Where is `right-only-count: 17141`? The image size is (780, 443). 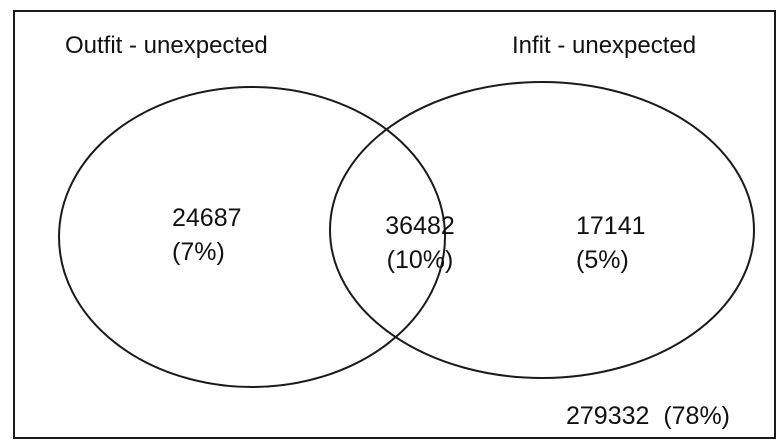
right-only-count: 17141 is located at coordinates (611, 226).